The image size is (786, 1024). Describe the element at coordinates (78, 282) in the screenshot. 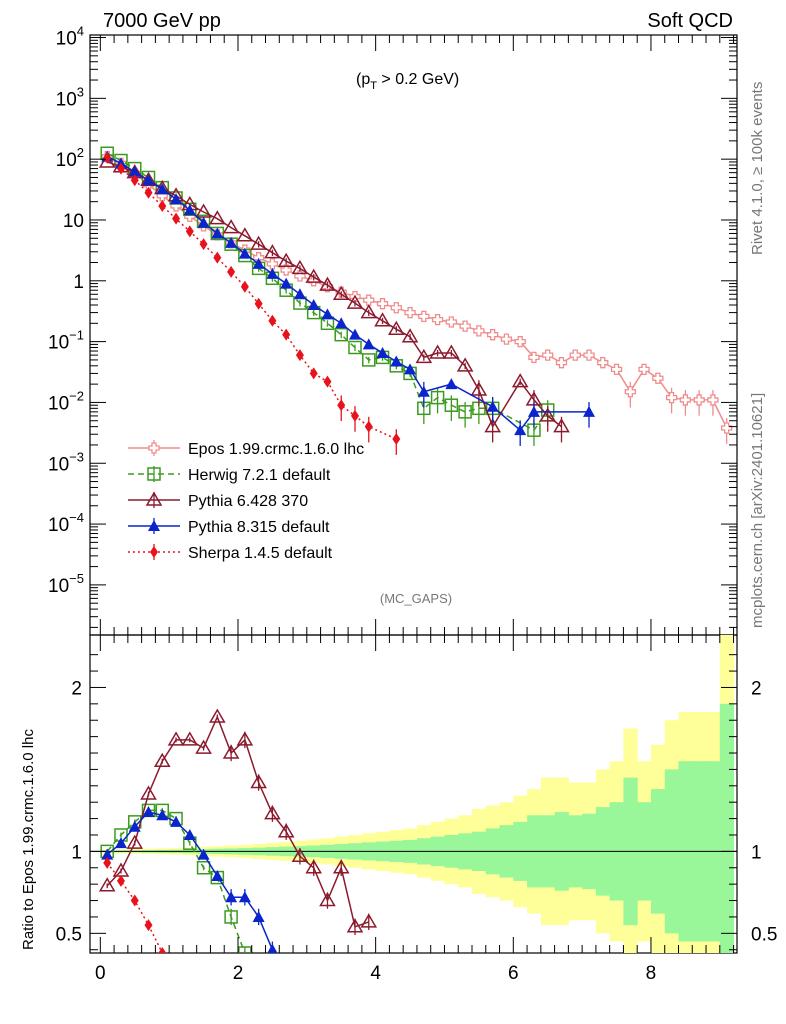

I see `y-tick-label: 1` at that location.